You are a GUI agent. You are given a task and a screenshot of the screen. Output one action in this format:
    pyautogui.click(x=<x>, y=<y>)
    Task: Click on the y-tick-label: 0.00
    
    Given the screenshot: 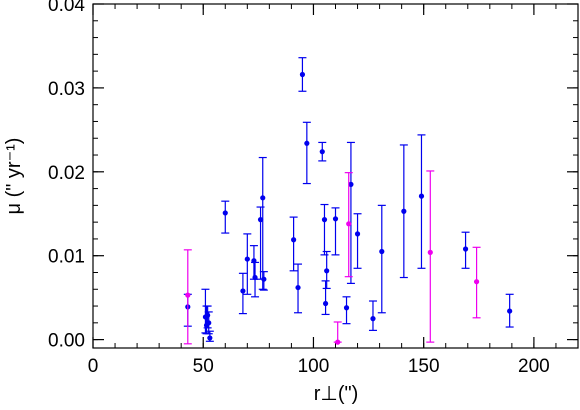 What is the action you would take?
    pyautogui.click(x=66, y=341)
    